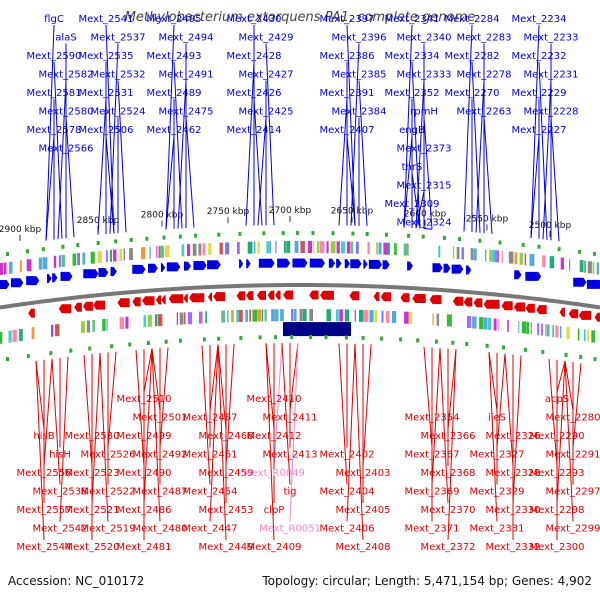  I want to click on bottom-gene-label: Mext_2521, so click(92, 510).